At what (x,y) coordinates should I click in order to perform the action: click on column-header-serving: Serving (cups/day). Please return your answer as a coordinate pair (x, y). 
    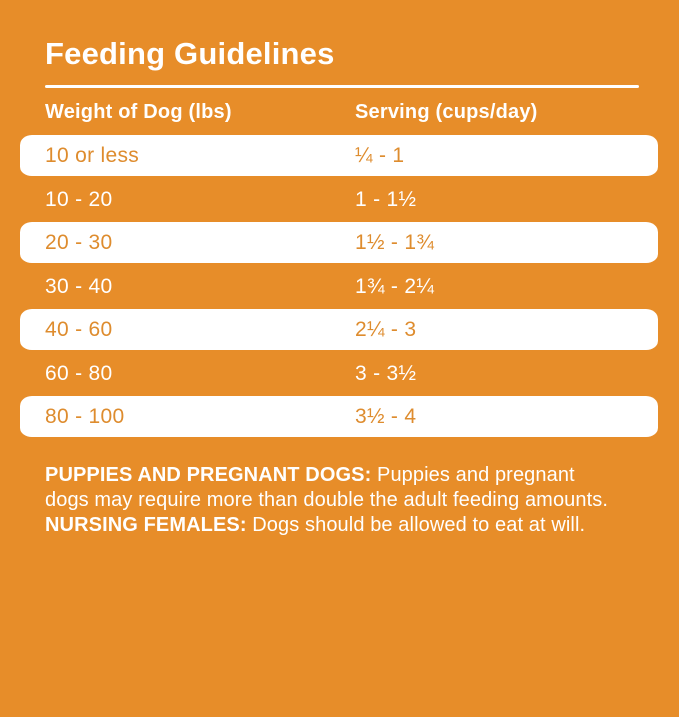
    Looking at the image, I should click on (446, 112).